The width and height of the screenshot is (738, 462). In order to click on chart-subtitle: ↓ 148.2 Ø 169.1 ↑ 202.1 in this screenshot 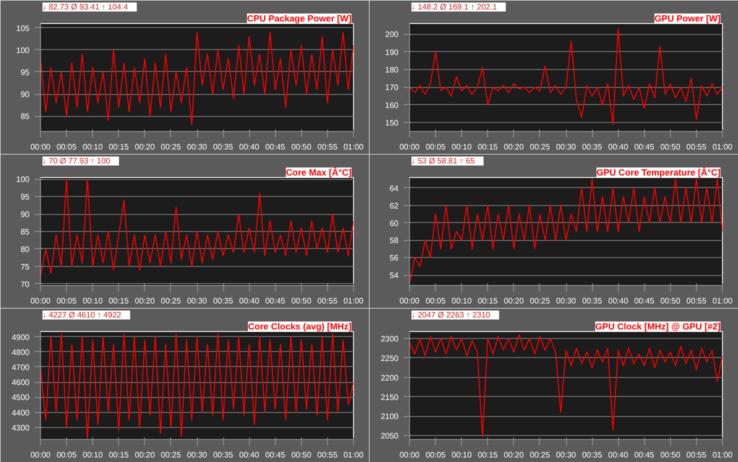, I will do `click(455, 7)`.